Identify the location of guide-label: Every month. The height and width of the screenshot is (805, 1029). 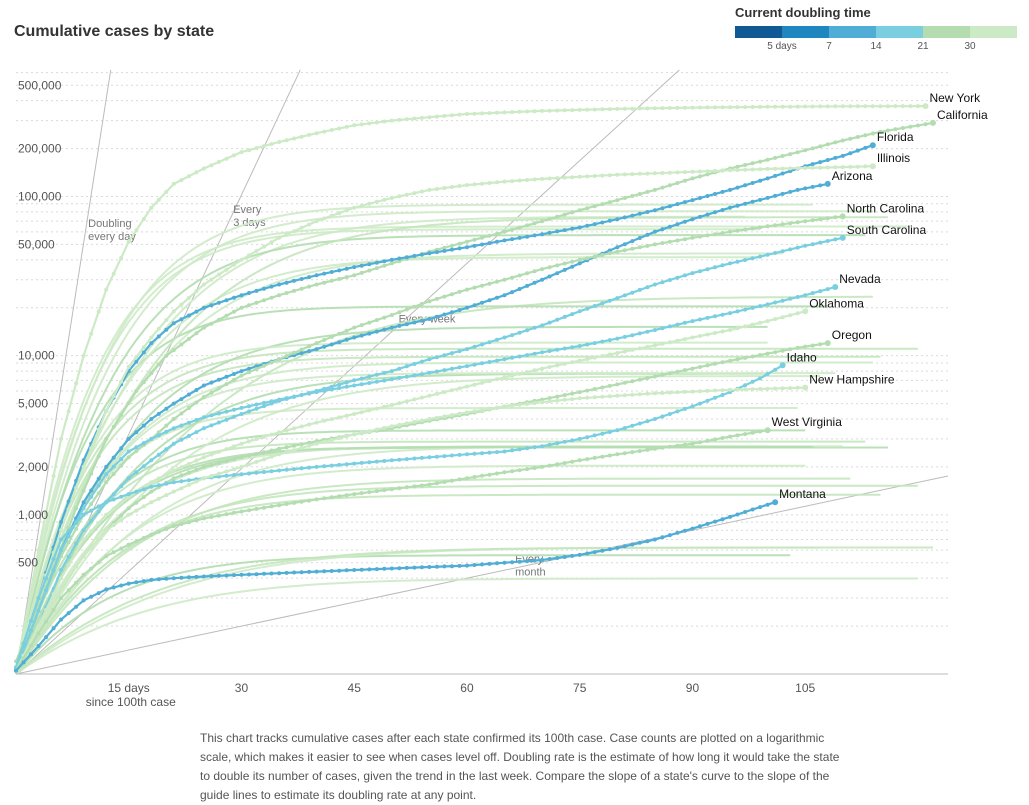
(530, 566).